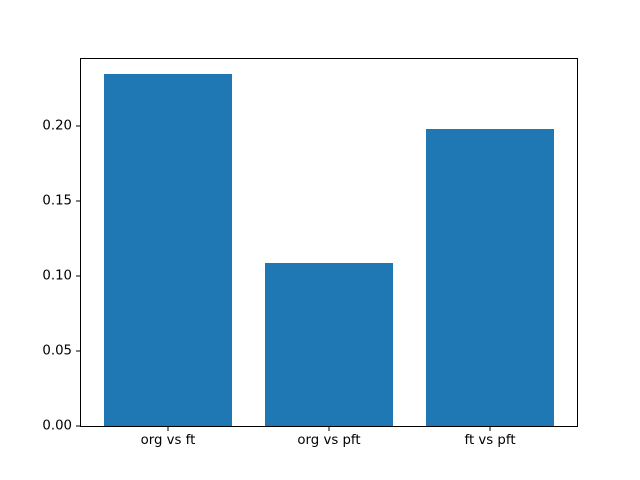 This screenshot has width=640, height=480. What do you see at coordinates (329, 440) in the screenshot?
I see `x-axis-tick-label: org vs pft` at bounding box center [329, 440].